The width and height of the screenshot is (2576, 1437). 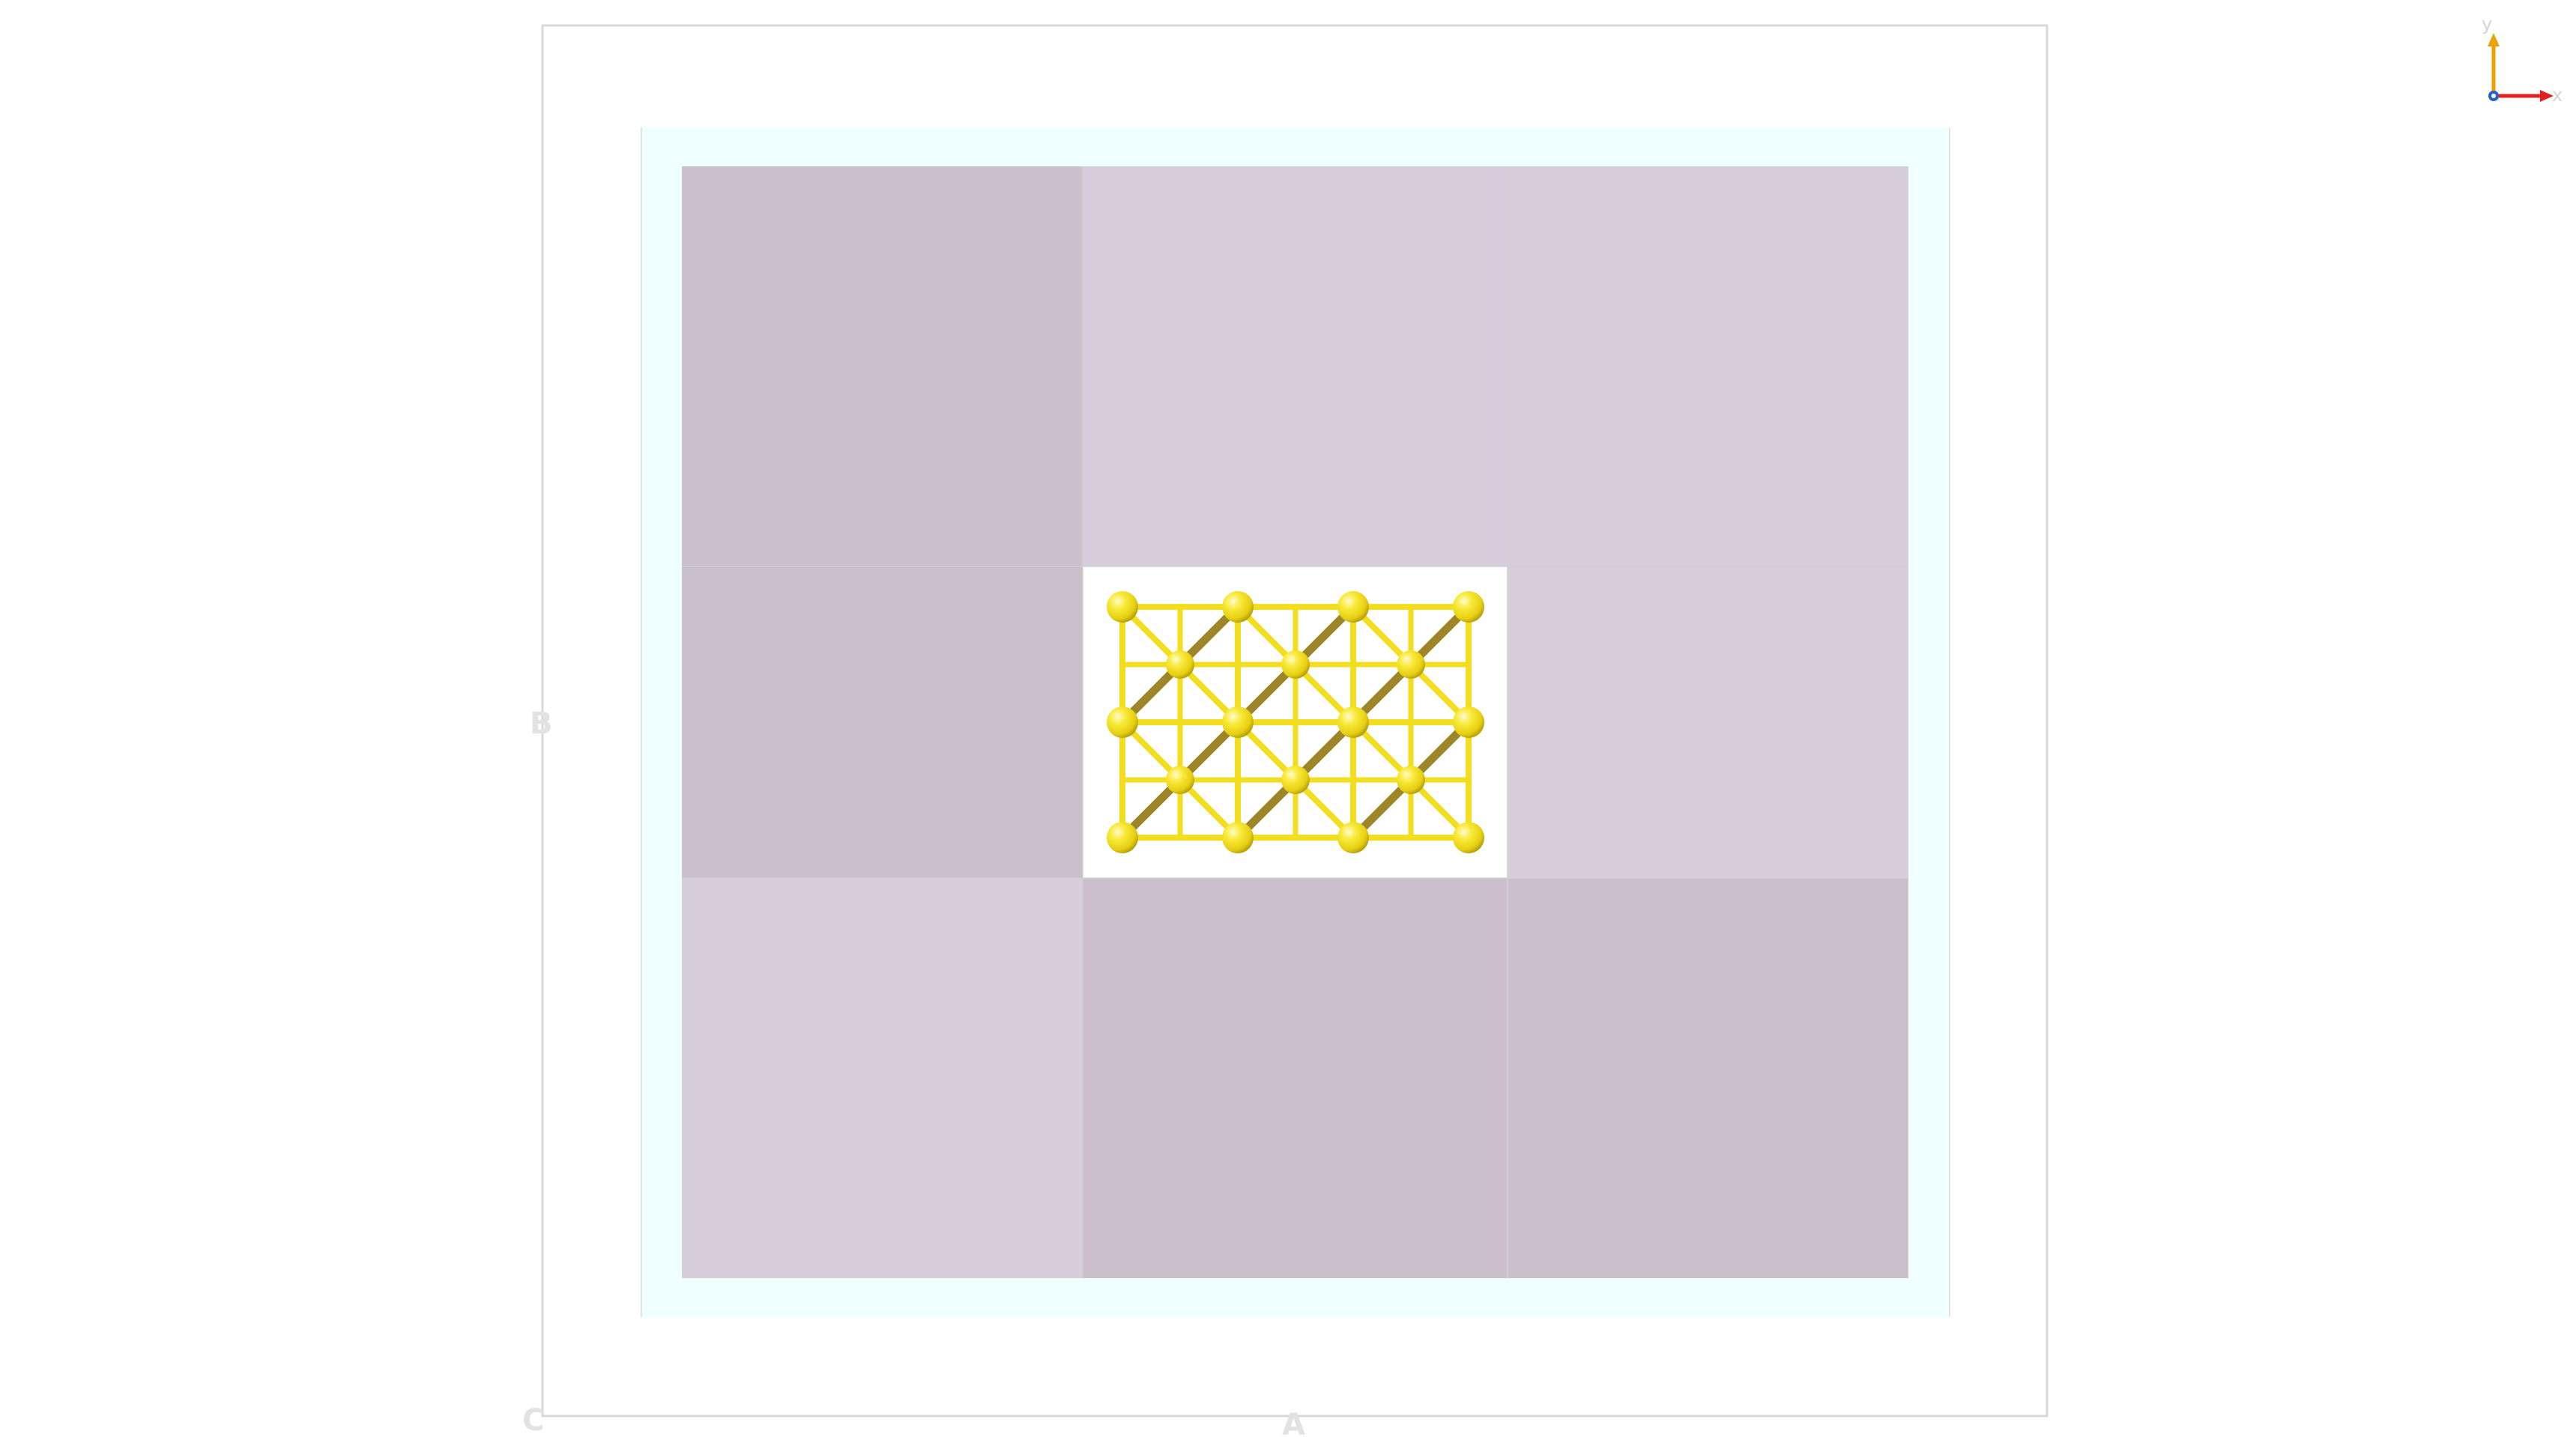 I want to click on panel-r1-c2, so click(x=1708, y=722).